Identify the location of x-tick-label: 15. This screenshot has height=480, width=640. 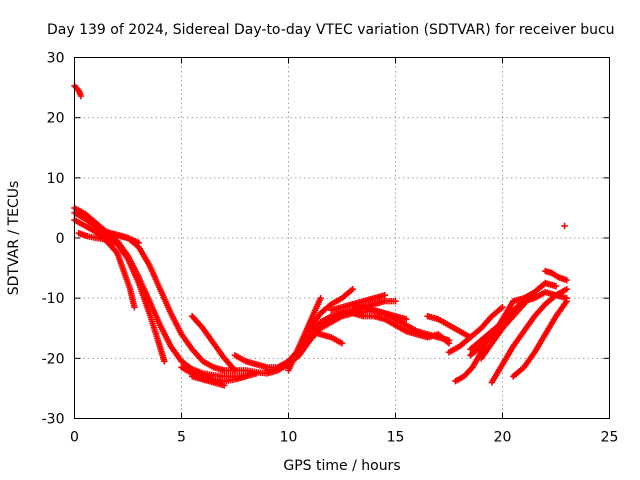
(396, 438).